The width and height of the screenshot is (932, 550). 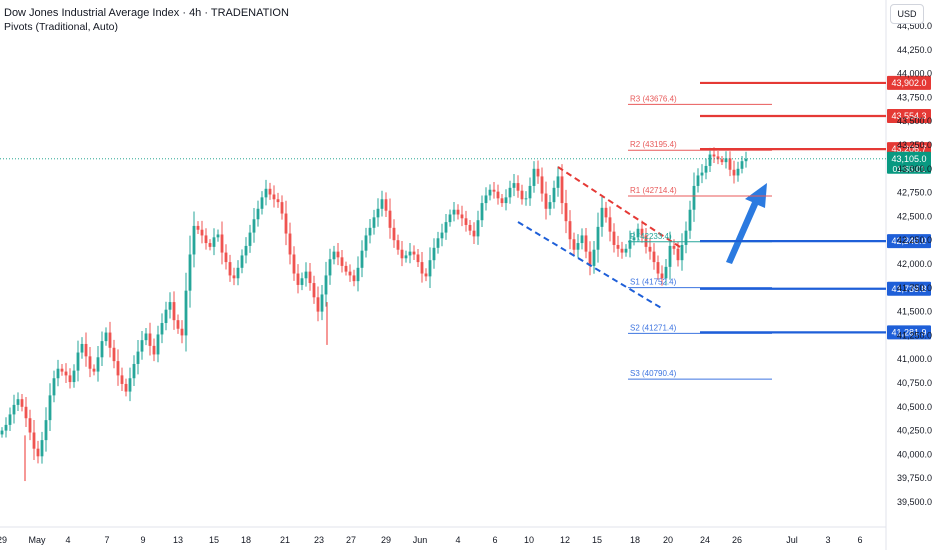 I want to click on time-tick-label: 3, so click(x=827, y=540).